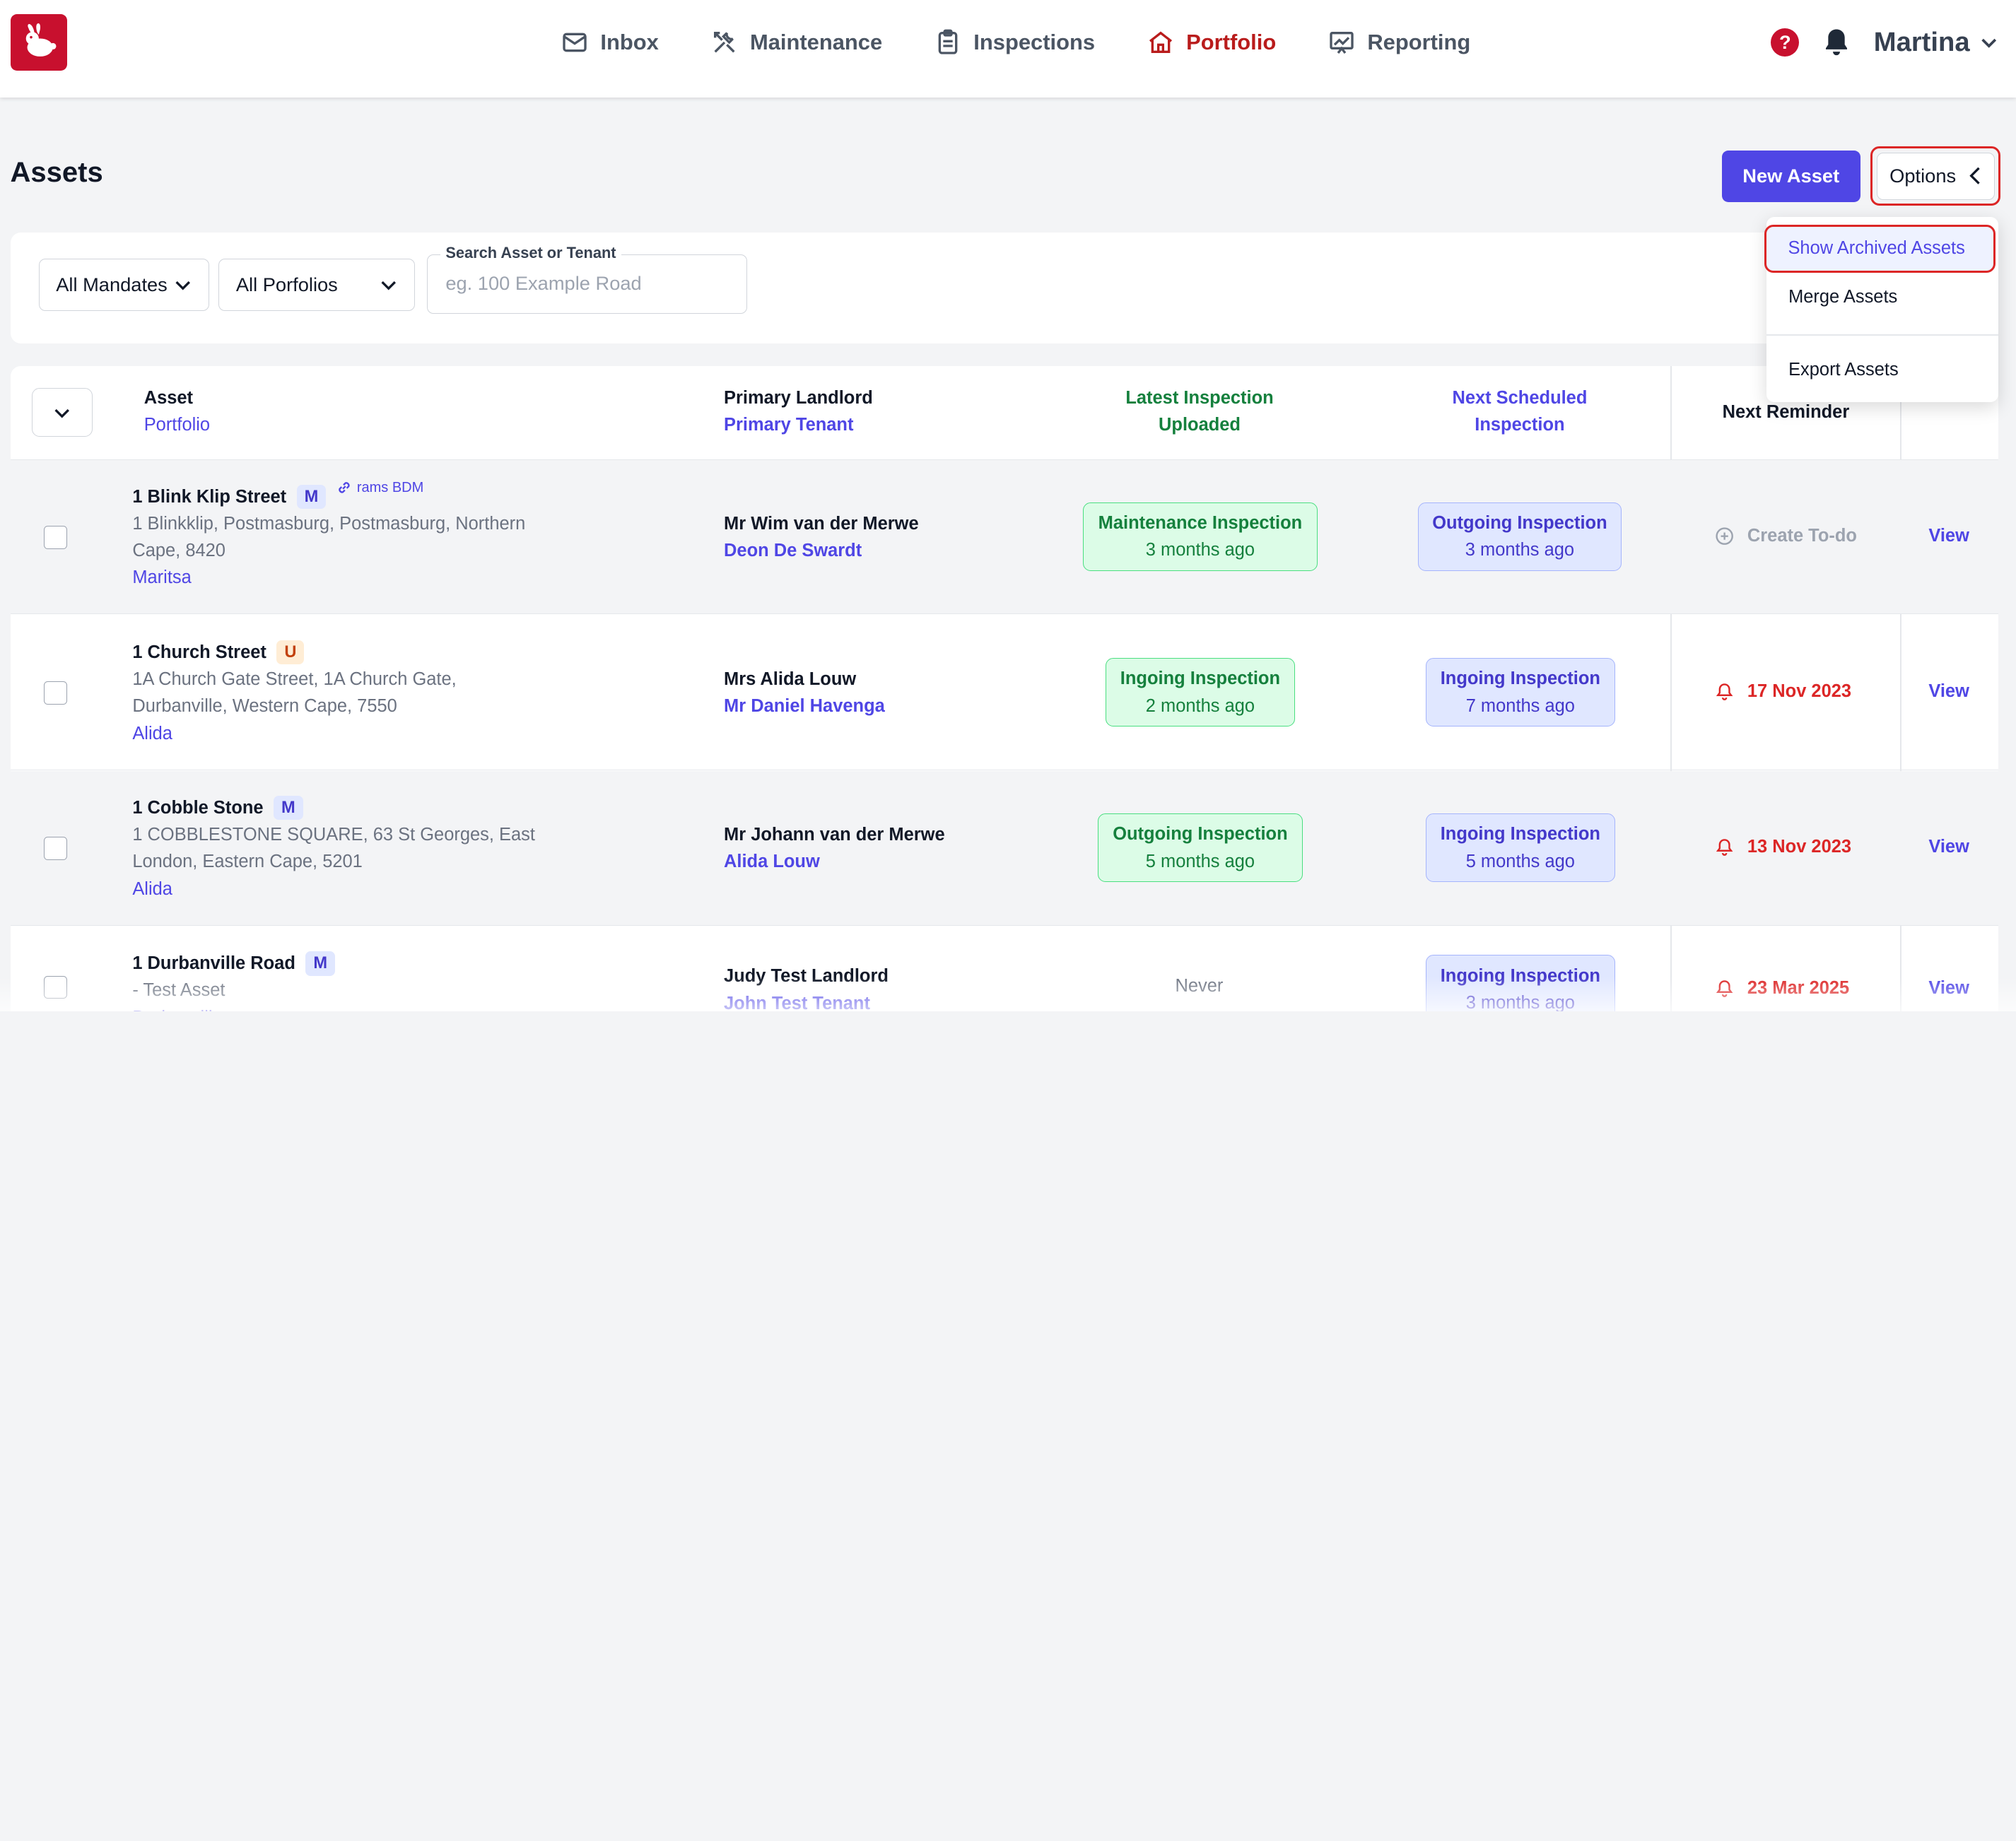 The height and width of the screenshot is (1841, 2016). What do you see at coordinates (797, 1003) in the screenshot?
I see `tenant-name: John Test Tenant` at bounding box center [797, 1003].